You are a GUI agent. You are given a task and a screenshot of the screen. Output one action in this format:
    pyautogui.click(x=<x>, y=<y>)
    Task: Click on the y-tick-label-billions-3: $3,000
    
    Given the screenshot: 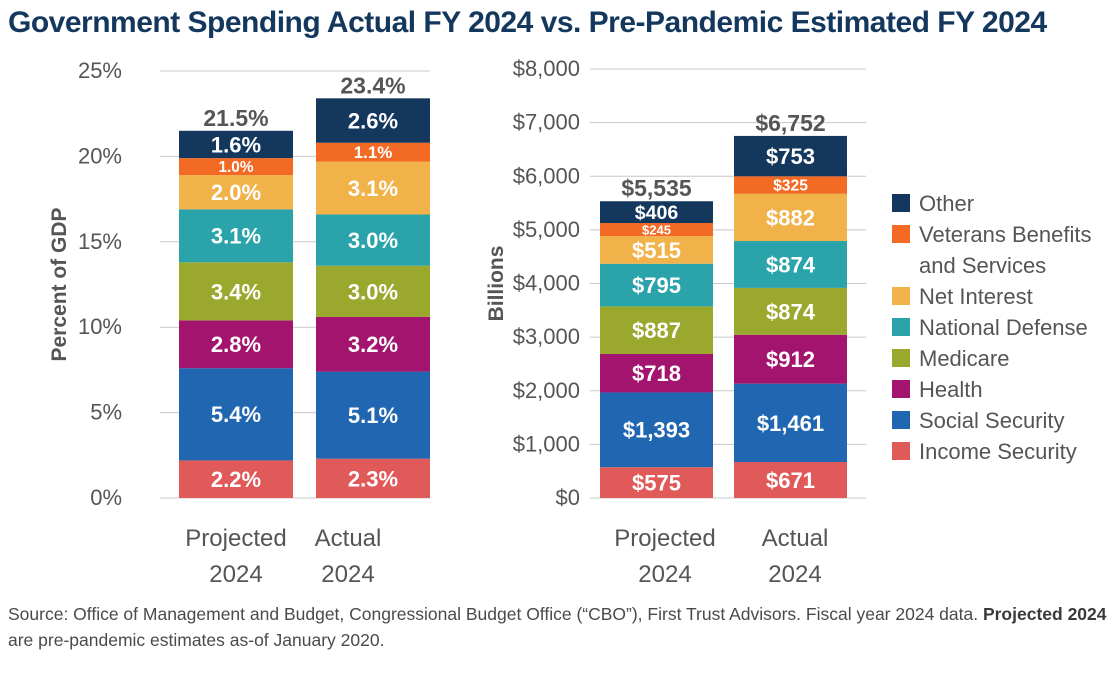 What is the action you would take?
    pyautogui.click(x=546, y=336)
    